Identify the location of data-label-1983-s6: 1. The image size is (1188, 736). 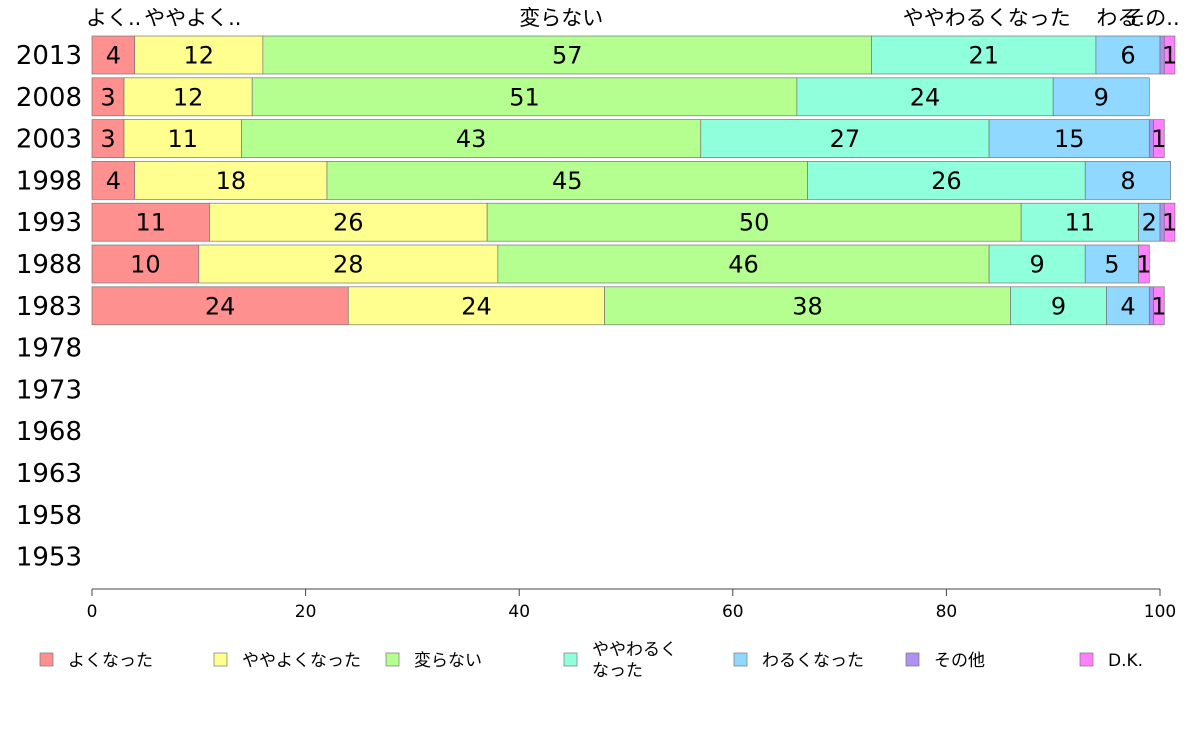
(1158, 306).